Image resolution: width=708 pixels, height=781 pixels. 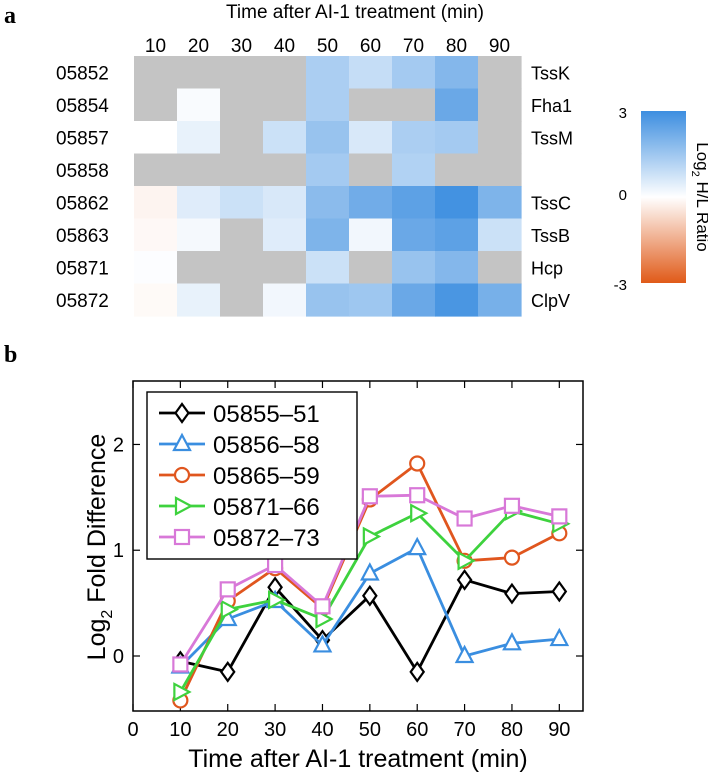 What do you see at coordinates (228, 730) in the screenshot?
I see `x-tick-label: 20` at bounding box center [228, 730].